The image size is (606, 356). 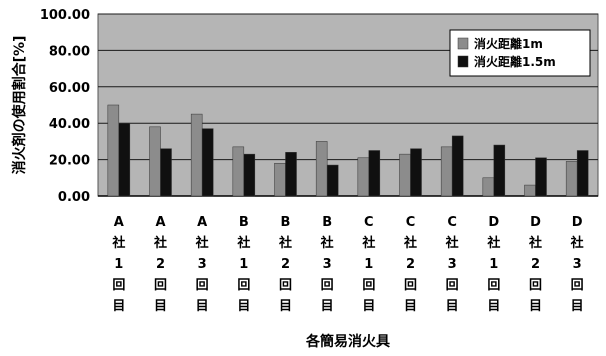 What do you see at coordinates (65, 106) in the screenshot?
I see `y-axis-ticks: 0.00 20.00 40.00 60.00 80.00 100.00` at bounding box center [65, 106].